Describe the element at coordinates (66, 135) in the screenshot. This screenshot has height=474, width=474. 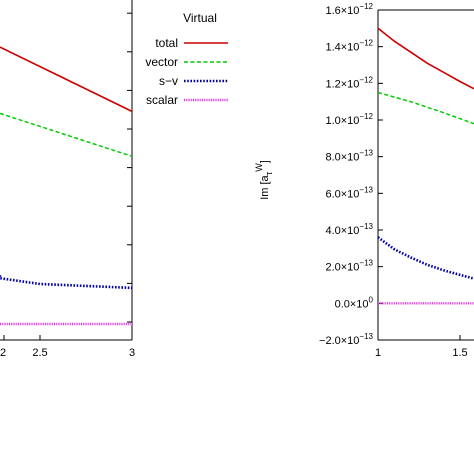
I see `left-series-1-line` at that location.